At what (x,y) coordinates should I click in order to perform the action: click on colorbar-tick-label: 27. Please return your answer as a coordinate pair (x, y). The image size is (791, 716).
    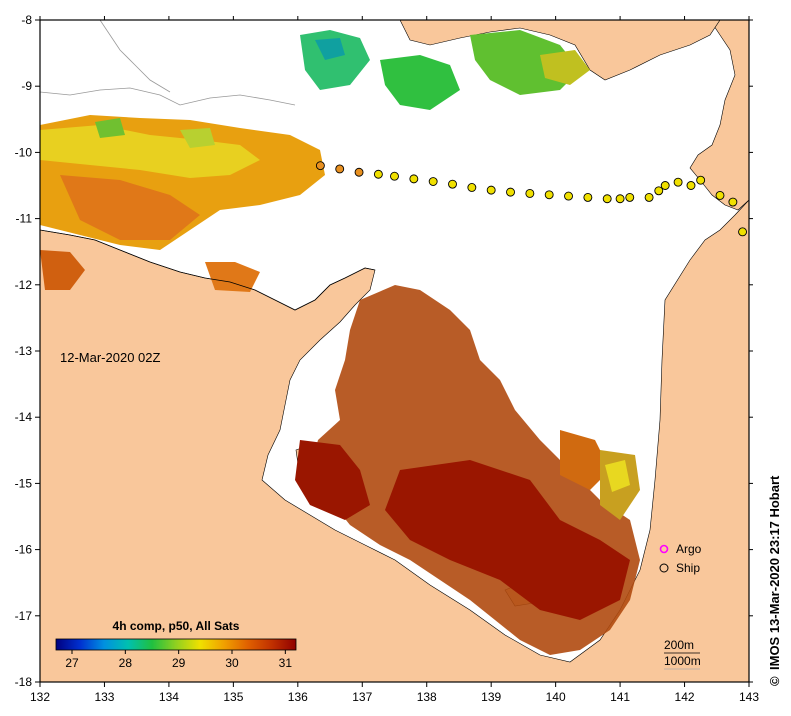
    Looking at the image, I should click on (72, 663).